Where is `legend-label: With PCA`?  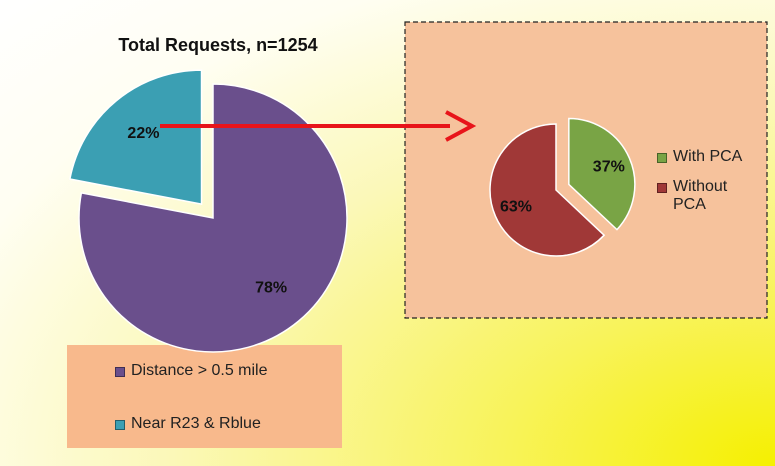
legend-label: With PCA is located at coordinates (708, 156).